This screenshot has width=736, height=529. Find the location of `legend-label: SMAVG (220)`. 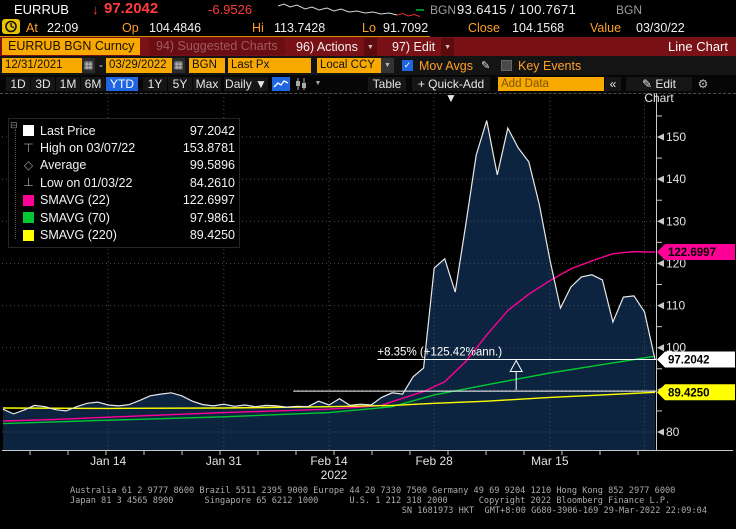

legend-label: SMAVG (220) is located at coordinates (78, 235).